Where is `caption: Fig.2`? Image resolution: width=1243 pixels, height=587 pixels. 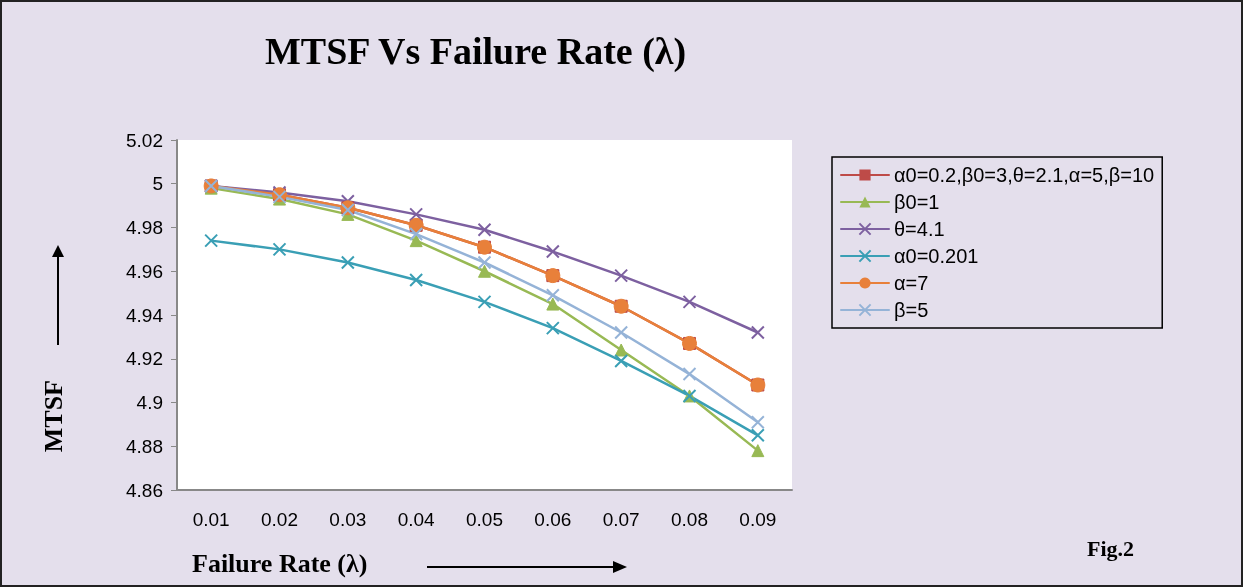 caption: Fig.2 is located at coordinates (1111, 548).